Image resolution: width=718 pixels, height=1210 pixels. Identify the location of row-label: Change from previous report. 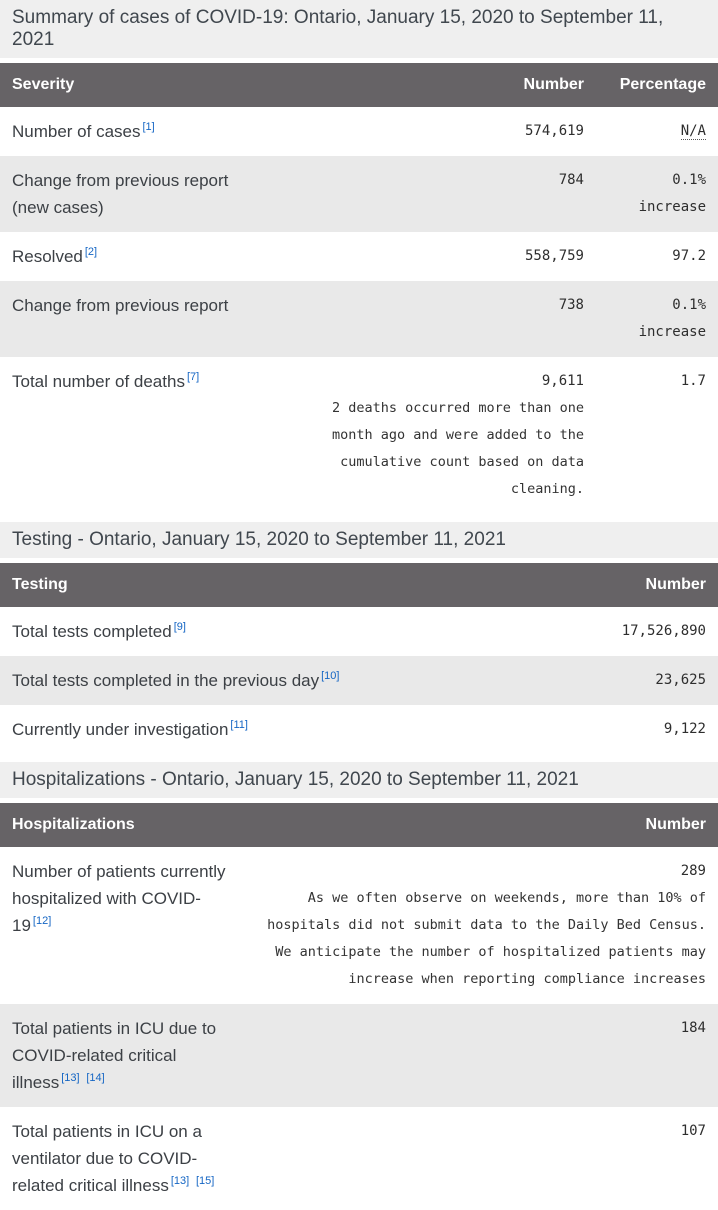
(120, 305).